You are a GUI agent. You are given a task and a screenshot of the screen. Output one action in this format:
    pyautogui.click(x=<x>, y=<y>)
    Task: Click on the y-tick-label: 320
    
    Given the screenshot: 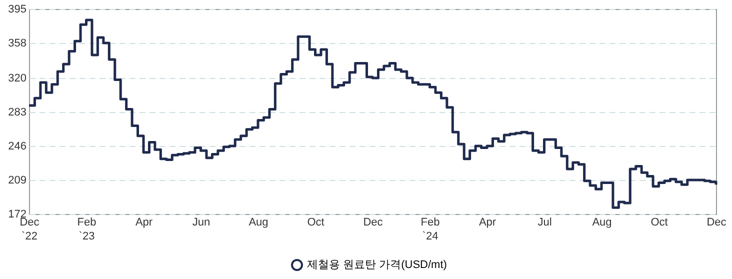 What is the action you would take?
    pyautogui.click(x=17, y=78)
    